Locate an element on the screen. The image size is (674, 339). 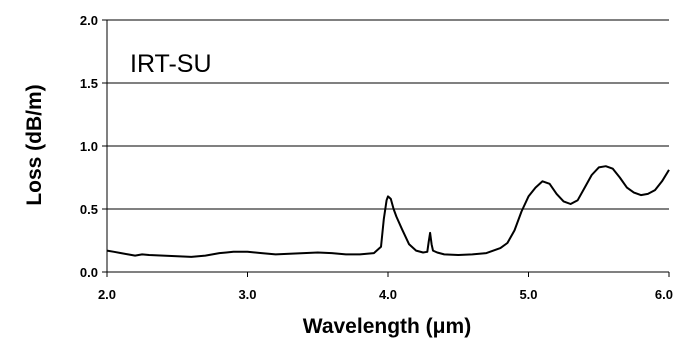
y-tick-labels: 0.0 0.5 1.0 1.5 2.0 is located at coordinates (89, 146).